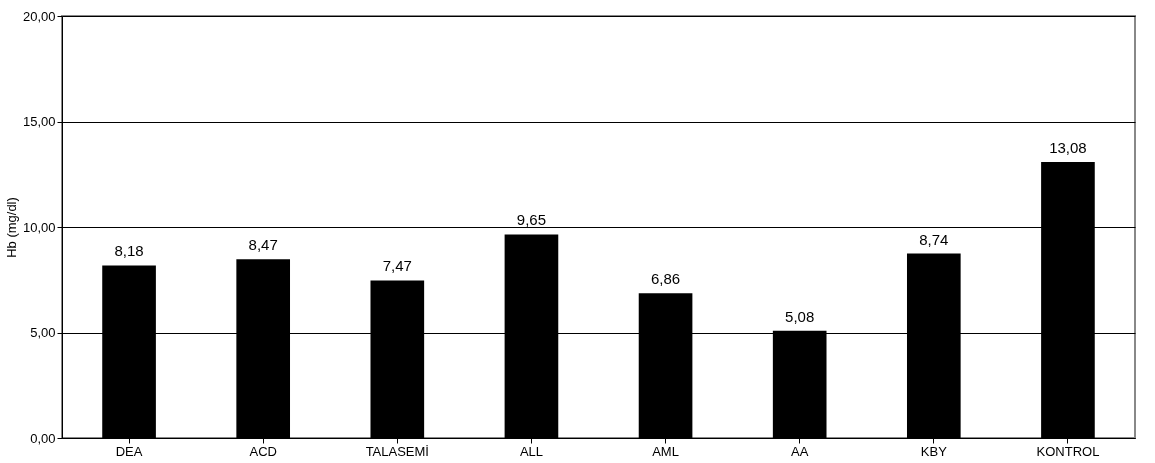  Describe the element at coordinates (800, 451) in the screenshot. I see `x-tick-label: AA` at that location.